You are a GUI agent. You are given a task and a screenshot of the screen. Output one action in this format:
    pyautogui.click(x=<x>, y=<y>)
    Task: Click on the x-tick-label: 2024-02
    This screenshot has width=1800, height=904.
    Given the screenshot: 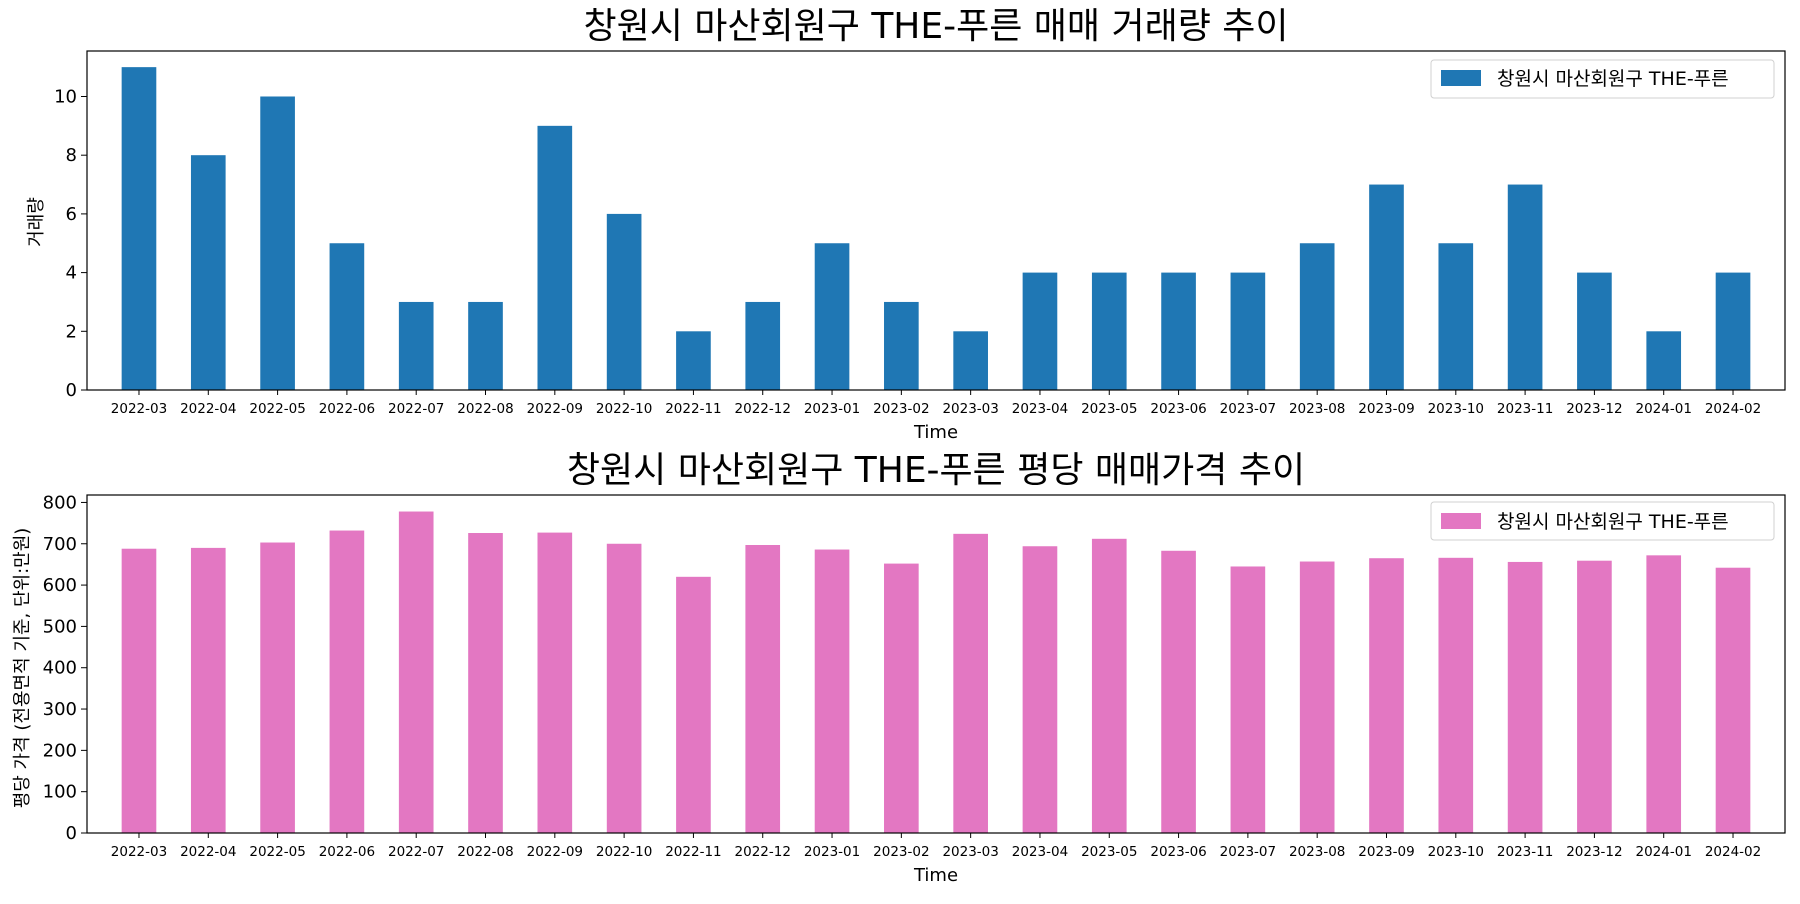 What is the action you would take?
    pyautogui.click(x=1733, y=852)
    